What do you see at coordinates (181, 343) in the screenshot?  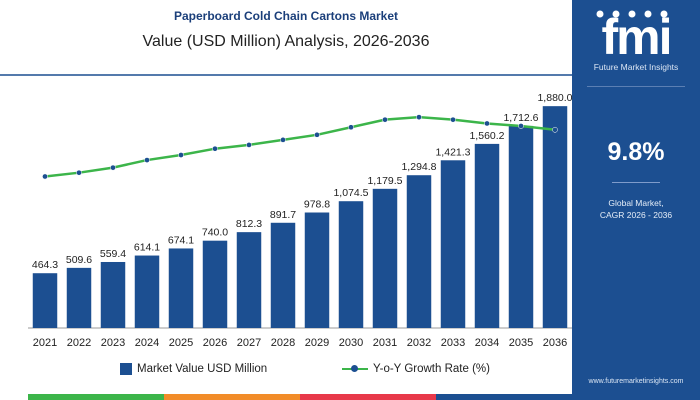 I see `x-tick-2025: 2025` at bounding box center [181, 343].